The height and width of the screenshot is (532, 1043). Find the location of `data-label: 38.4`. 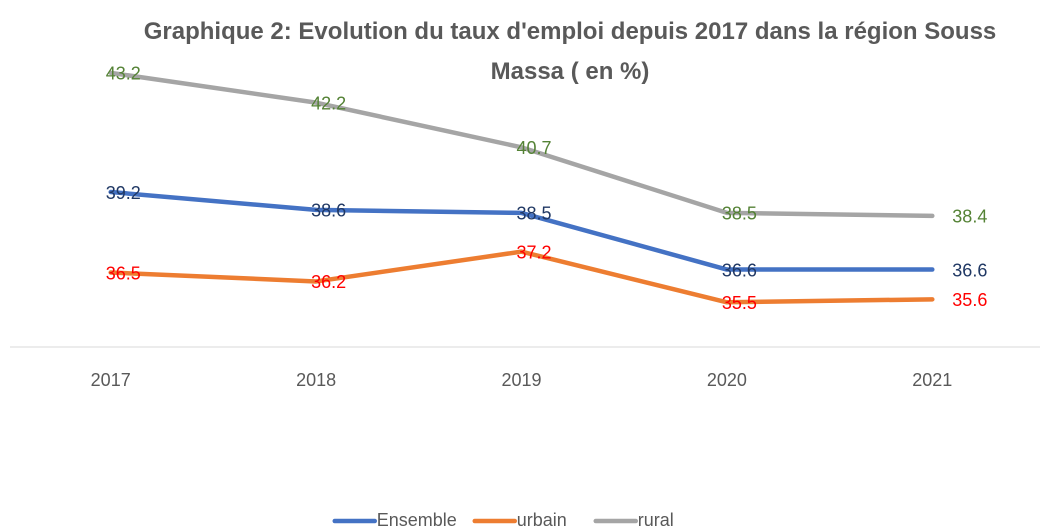

data-label: 38.4 is located at coordinates (969, 217).